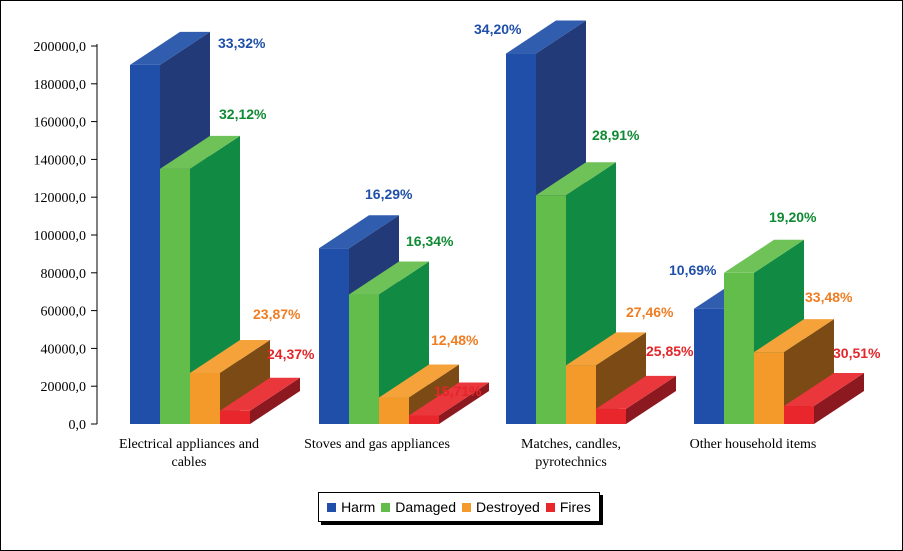 The image size is (903, 551). What do you see at coordinates (358, 507) in the screenshot?
I see `legend-label-harm: Harm` at bounding box center [358, 507].